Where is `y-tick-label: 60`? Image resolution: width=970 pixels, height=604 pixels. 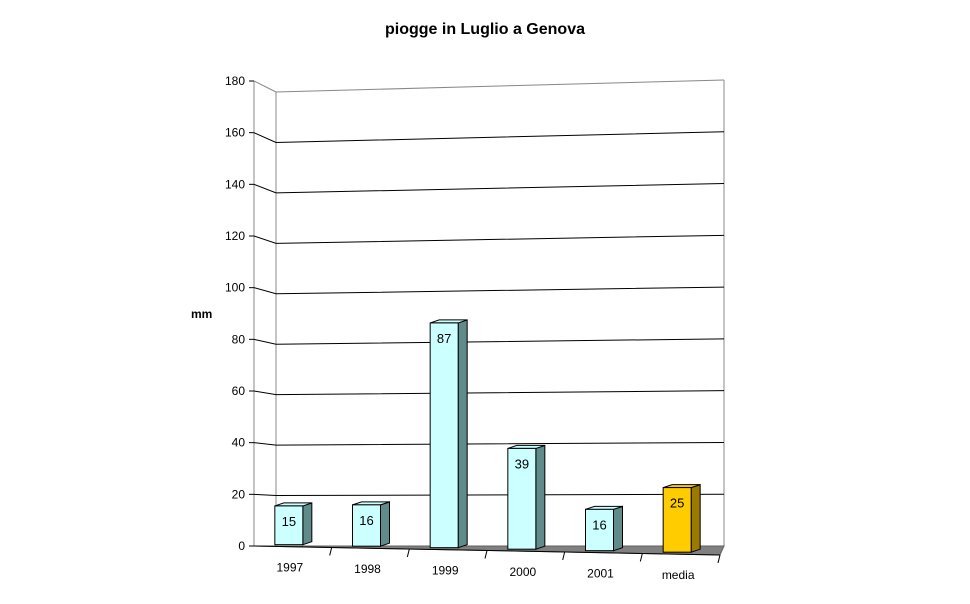
y-tick-label: 60 is located at coordinates (239, 391).